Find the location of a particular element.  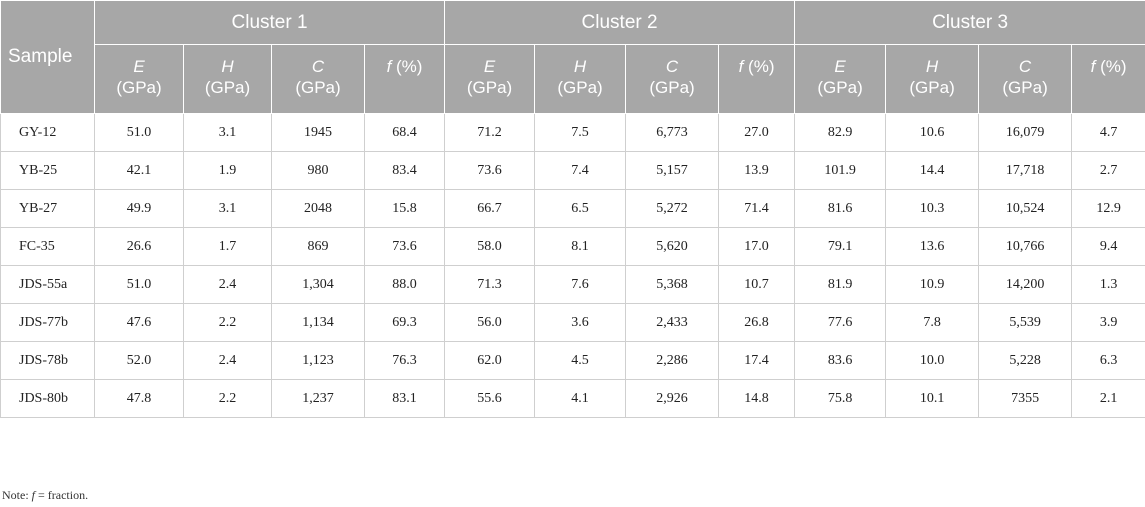

table-cell: 6,773 is located at coordinates (672, 132).